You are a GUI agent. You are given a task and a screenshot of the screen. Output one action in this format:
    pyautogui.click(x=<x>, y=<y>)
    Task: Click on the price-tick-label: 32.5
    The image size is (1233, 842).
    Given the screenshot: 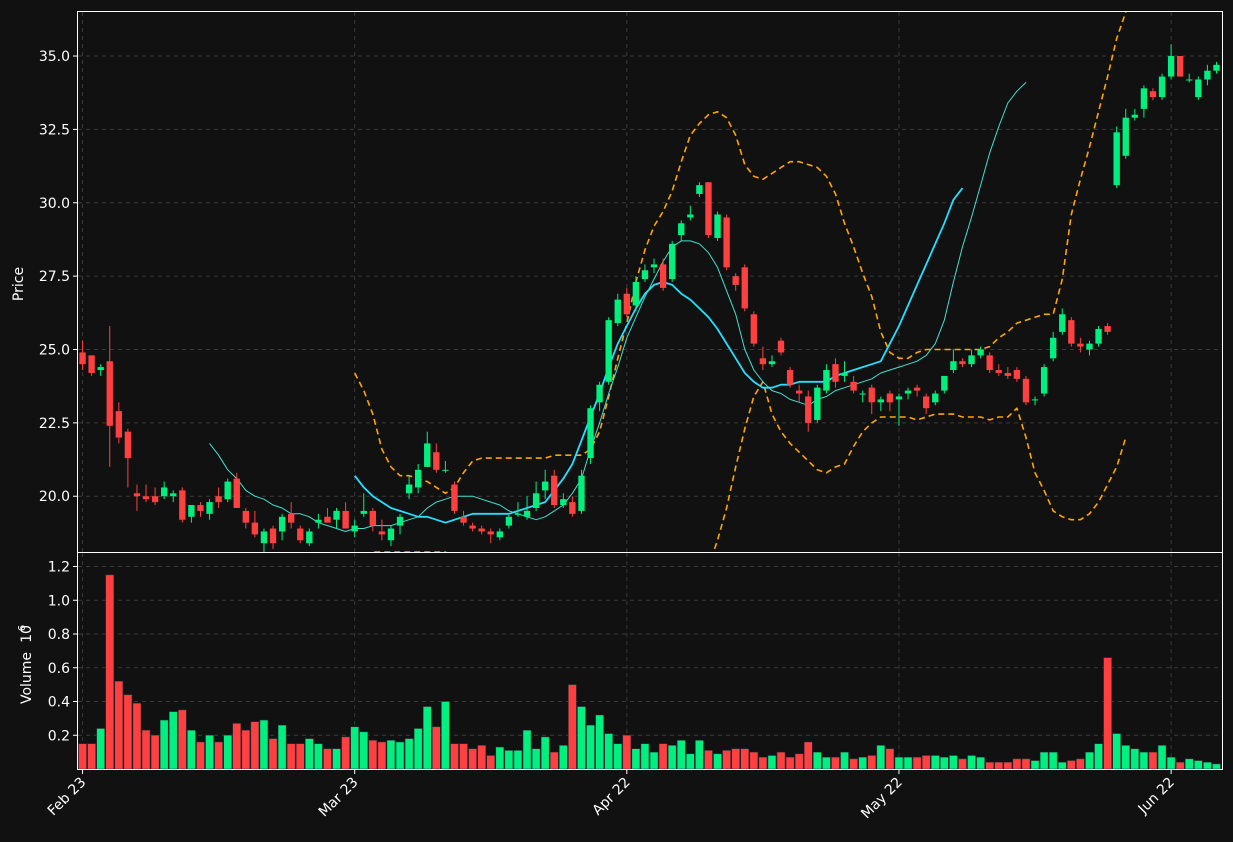 What is the action you would take?
    pyautogui.click(x=54, y=130)
    